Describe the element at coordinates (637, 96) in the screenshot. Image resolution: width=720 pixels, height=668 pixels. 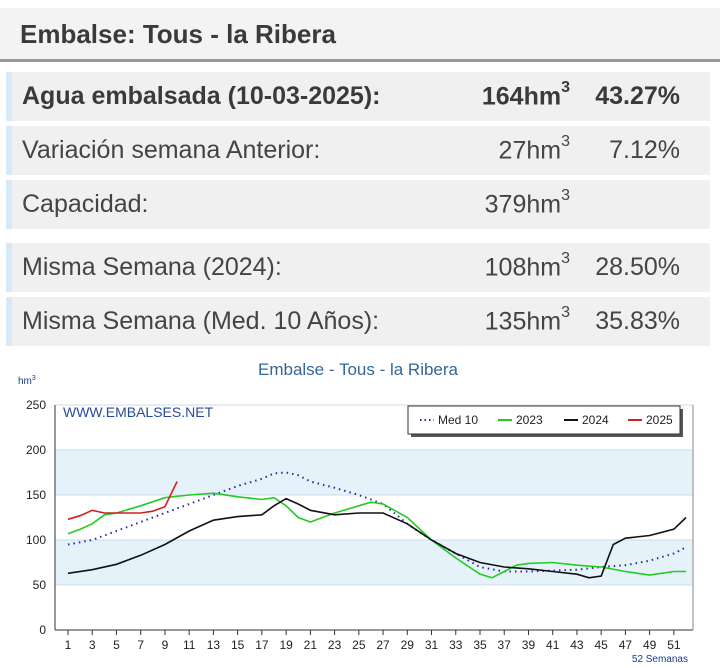
I see `stat-percent: 43.27%` at that location.